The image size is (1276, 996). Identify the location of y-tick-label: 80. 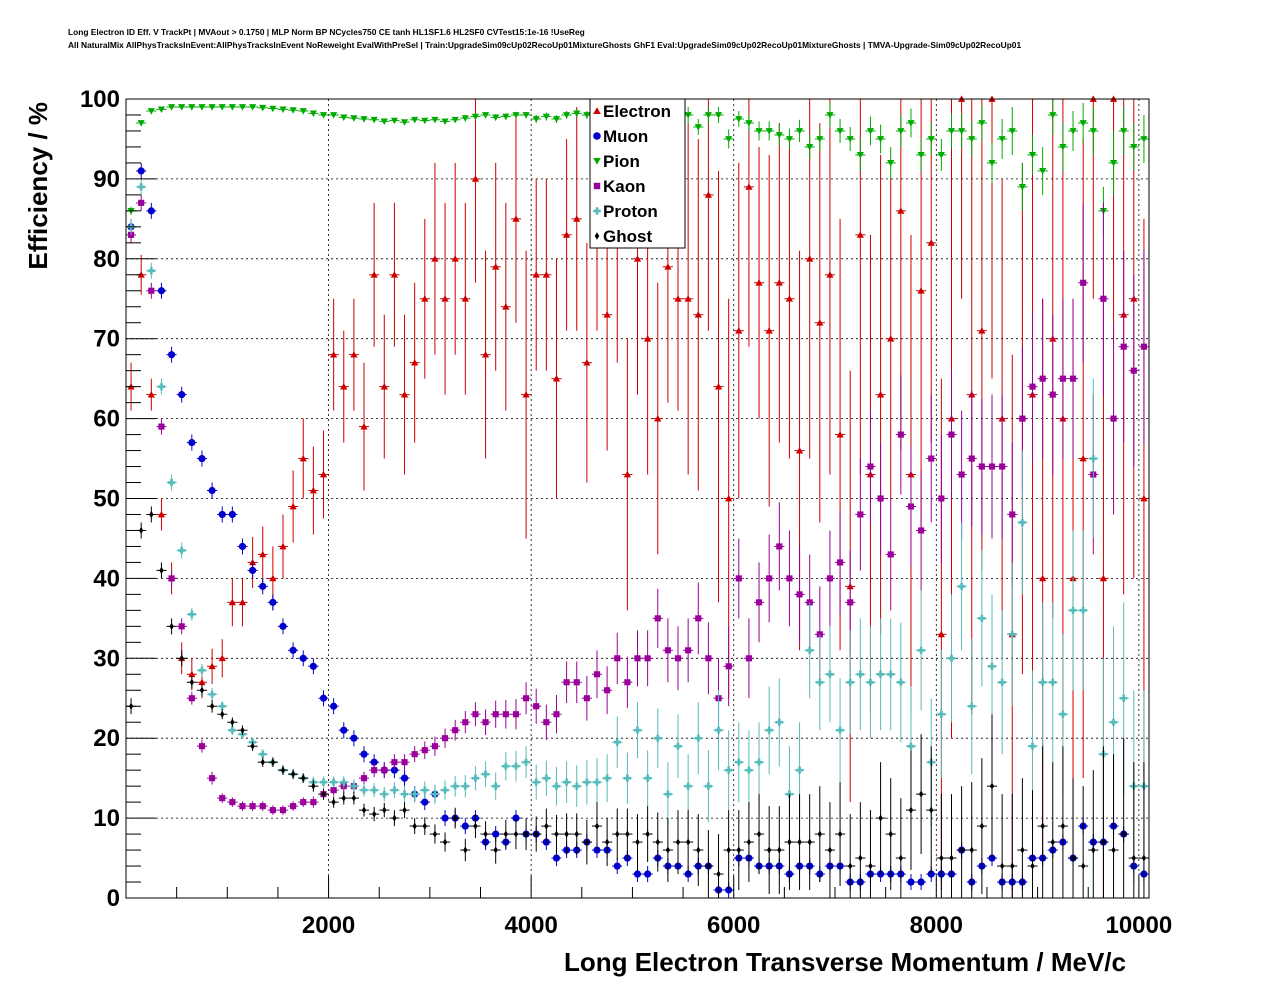
(106, 259).